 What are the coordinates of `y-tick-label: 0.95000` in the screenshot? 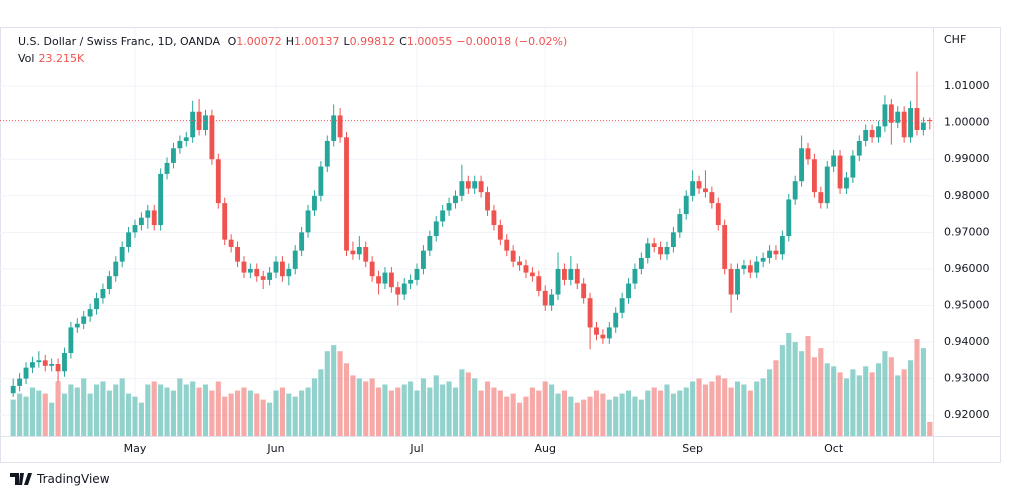 It's located at (967, 304).